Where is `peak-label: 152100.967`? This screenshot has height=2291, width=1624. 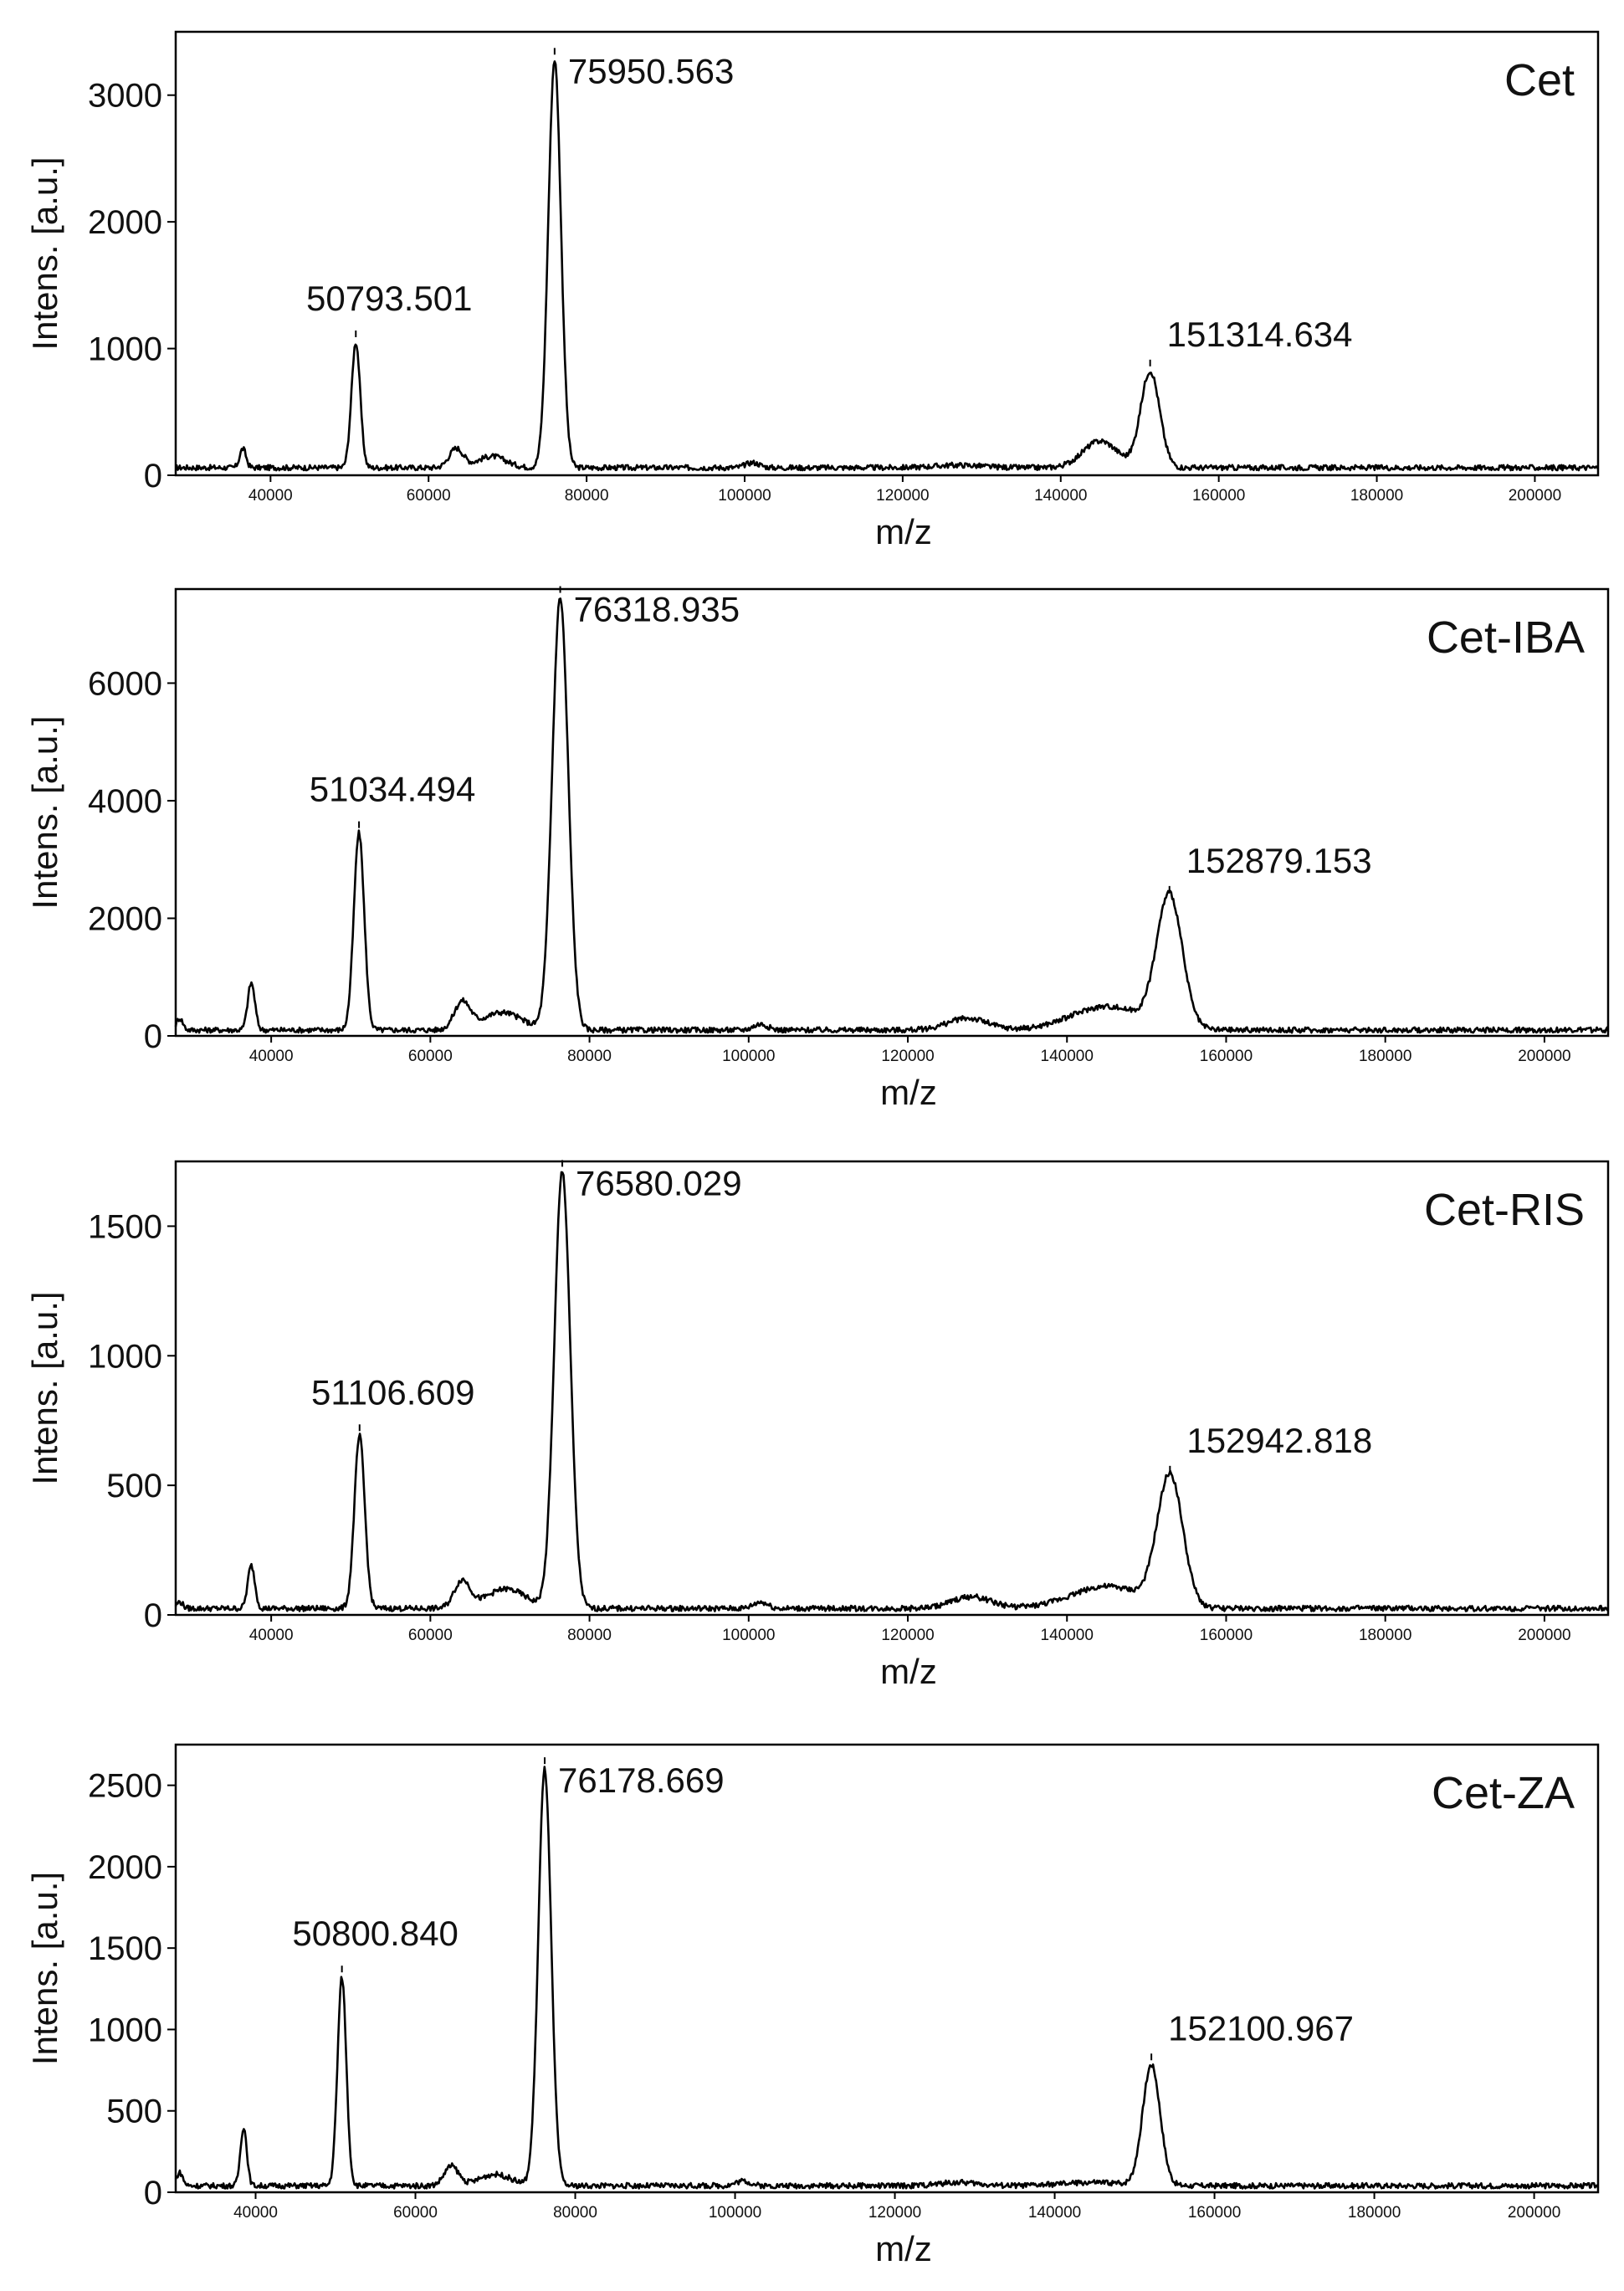
peak-label: 152100.967 is located at coordinates (1261, 2028).